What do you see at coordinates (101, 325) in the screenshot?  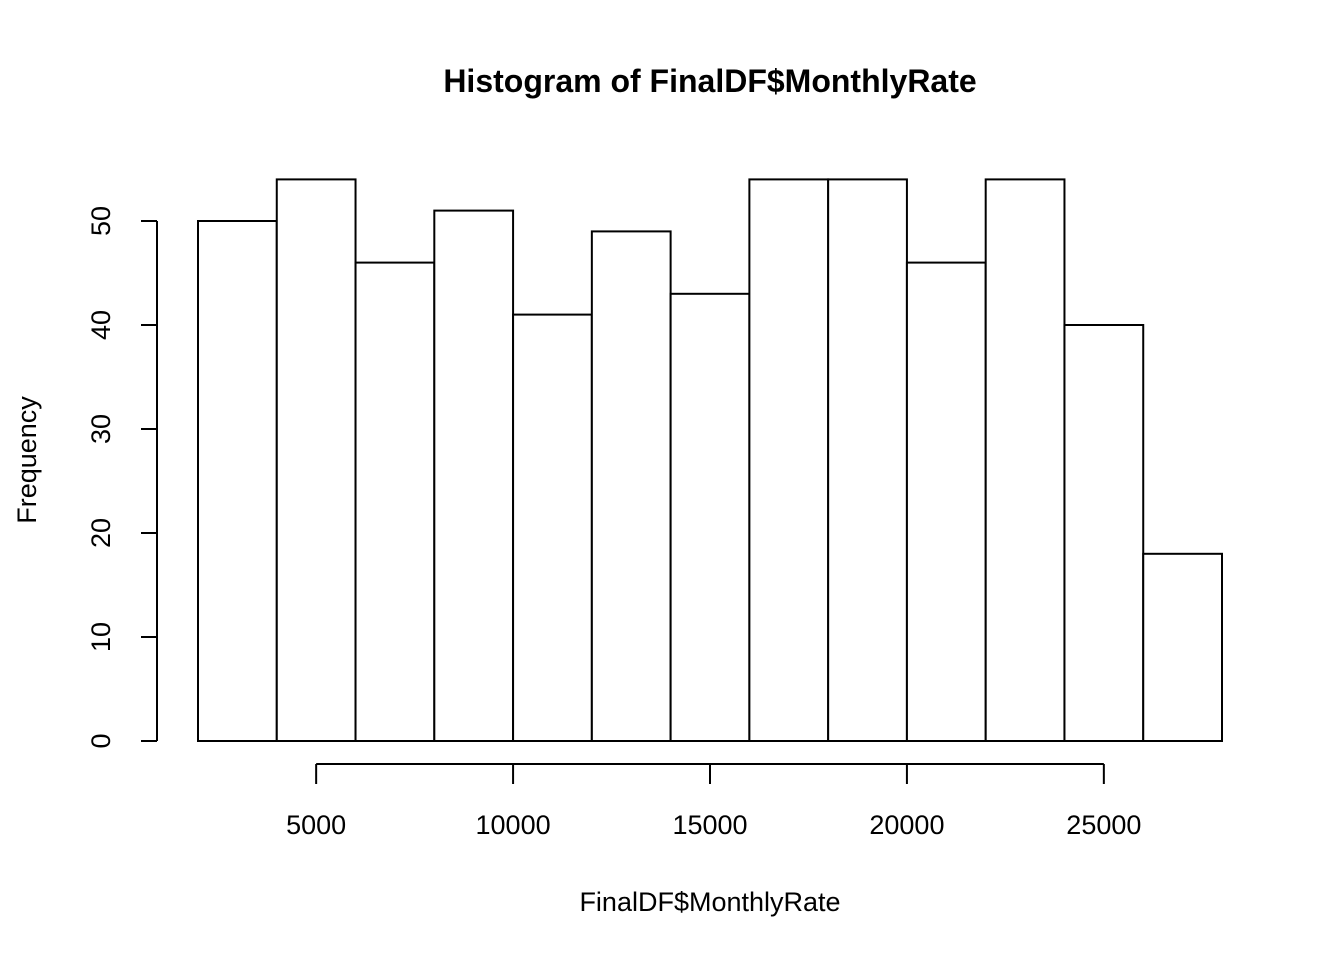 I see `y-tick-label: 40` at bounding box center [101, 325].